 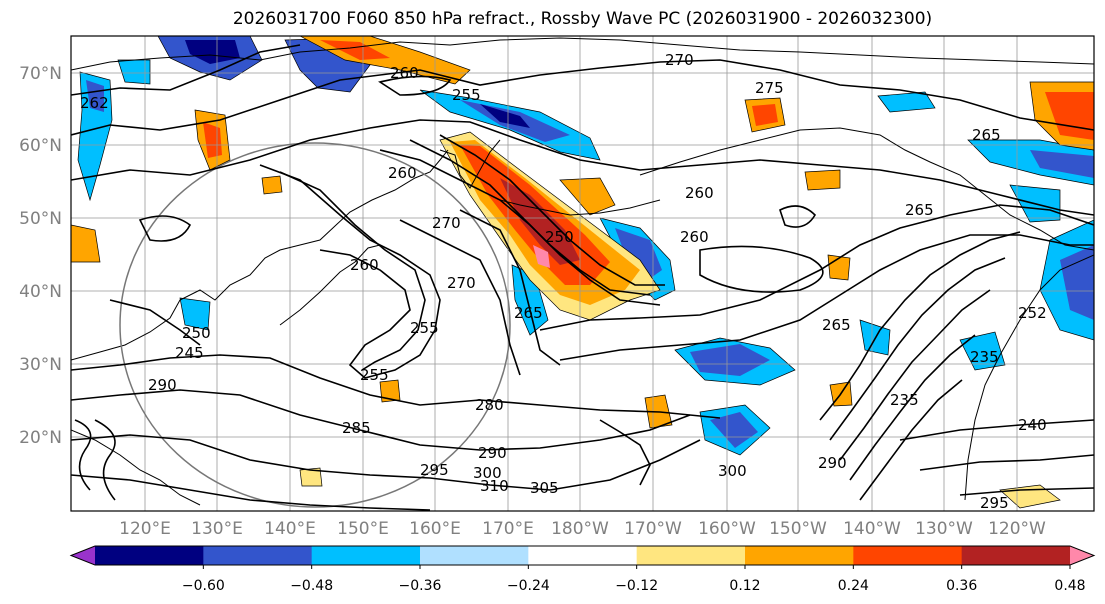 I want to click on longitude-label: 130°W, so click(x=944, y=529).